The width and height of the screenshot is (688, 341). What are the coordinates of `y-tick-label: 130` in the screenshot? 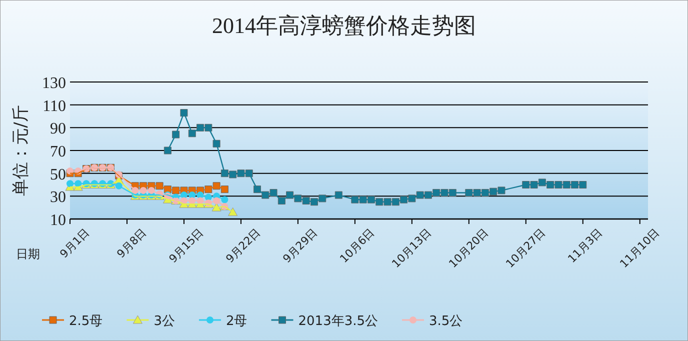 It's located at (54, 83).